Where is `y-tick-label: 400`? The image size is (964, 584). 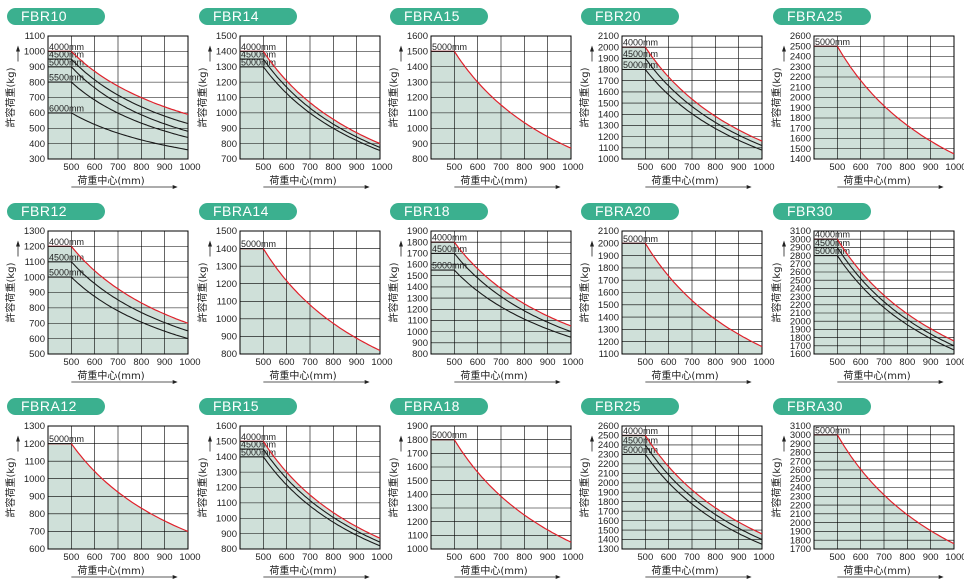
y-tick-label: 400 is located at coordinates (37, 144).